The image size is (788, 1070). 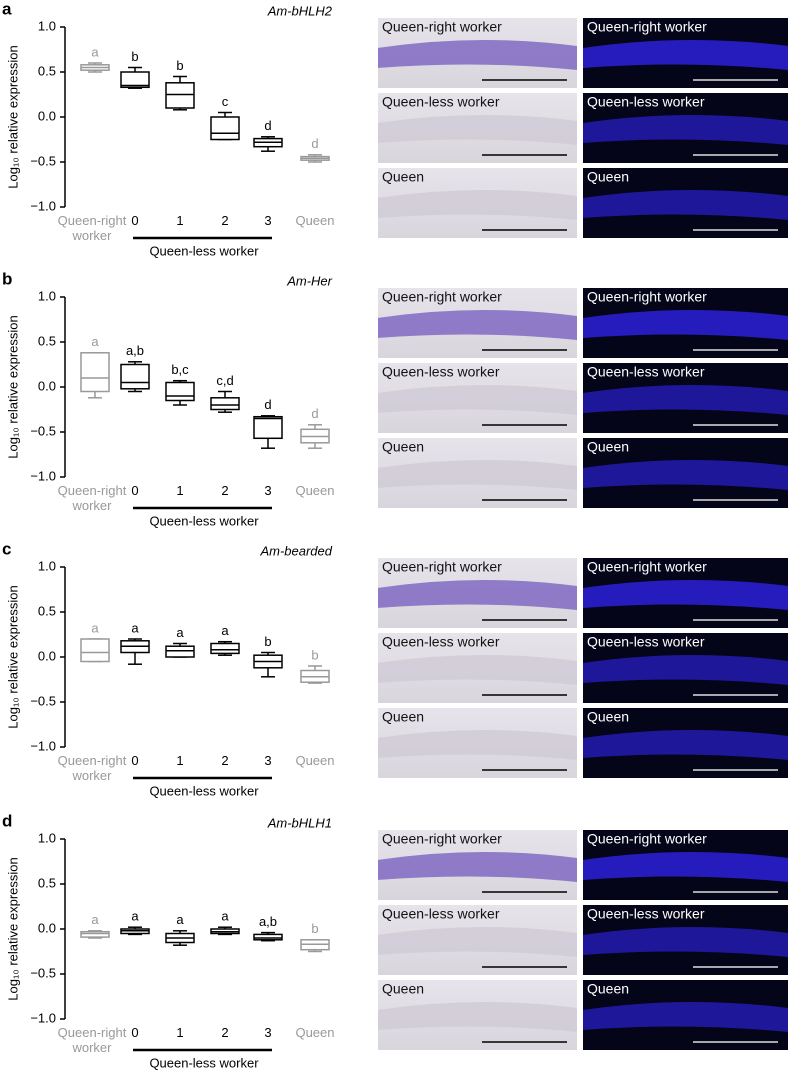 I want to click on panel-label: d, so click(x=7, y=820).